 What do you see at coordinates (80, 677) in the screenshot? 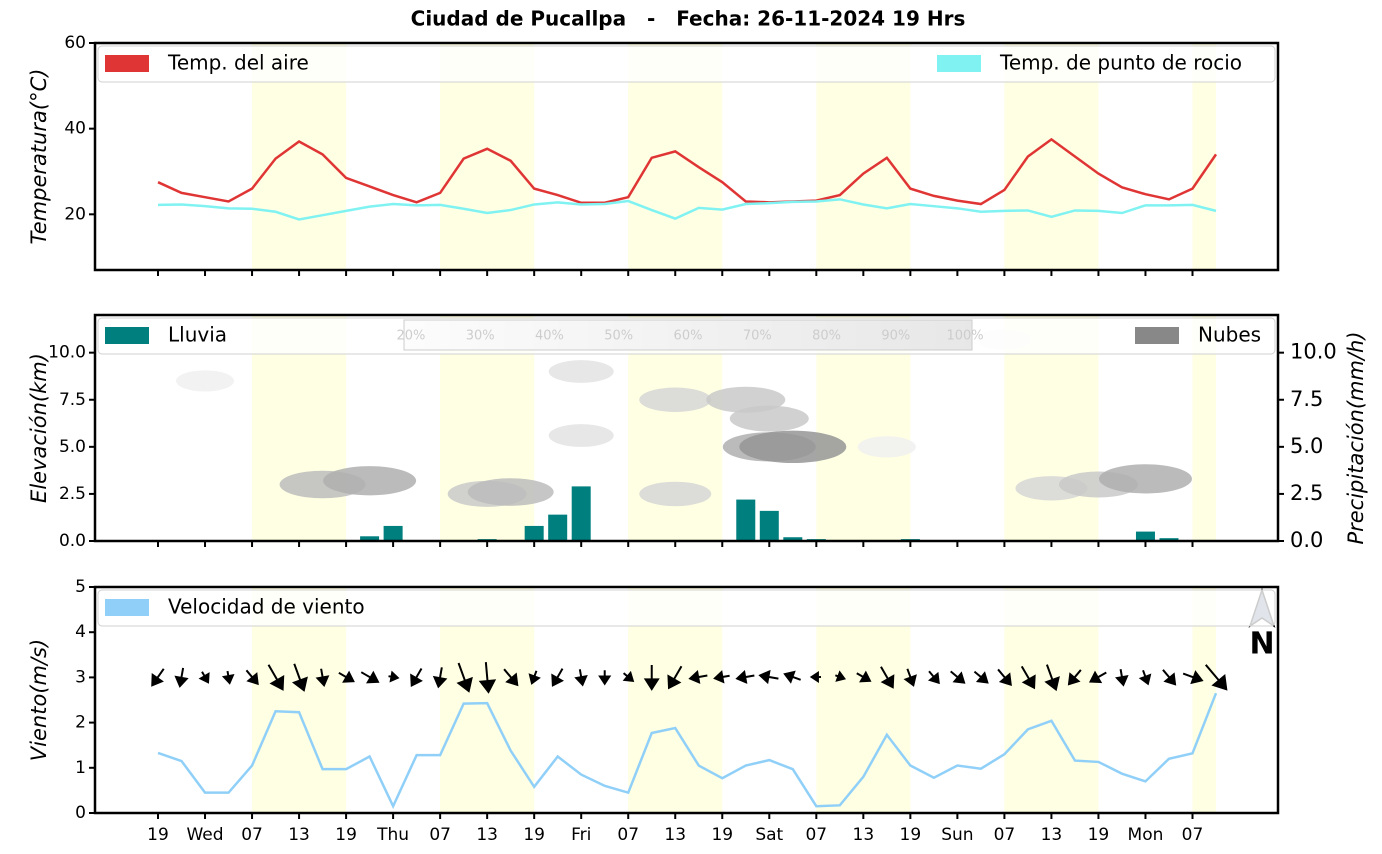
I see `y-tick-label: 3` at bounding box center [80, 677].